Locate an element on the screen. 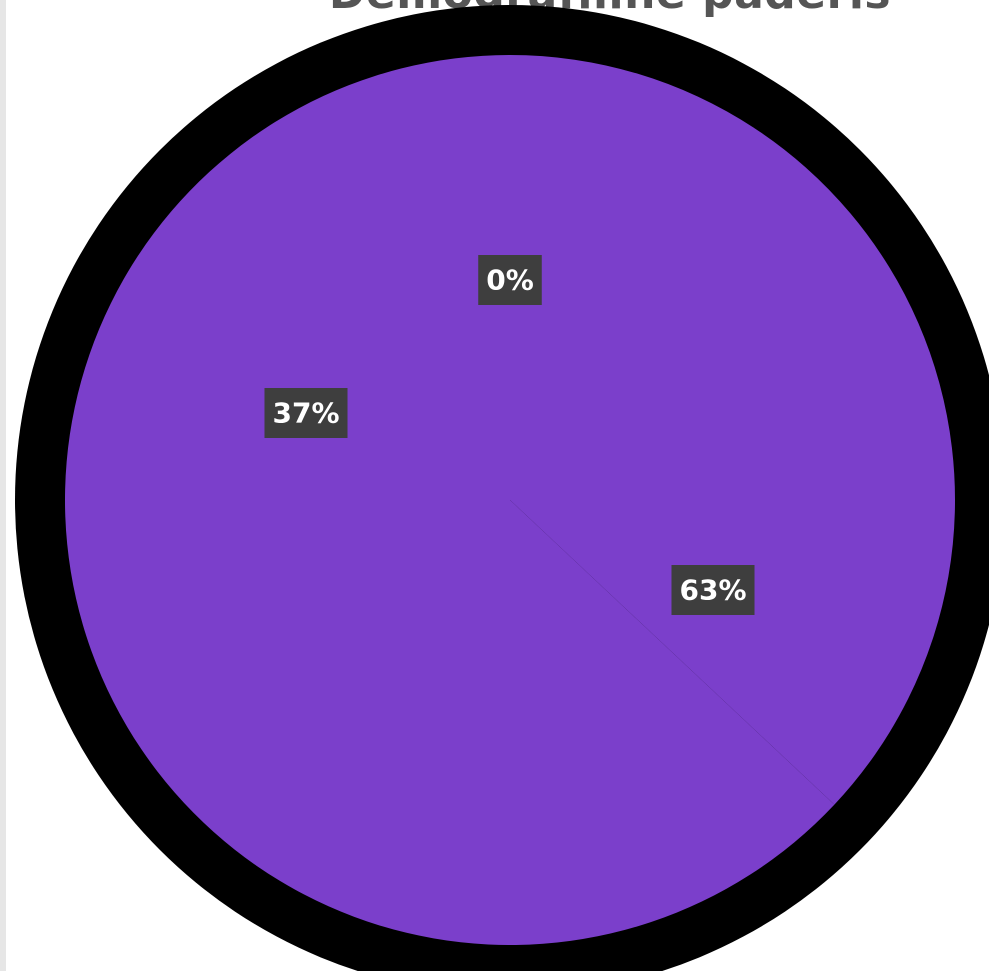  data-label-text-2: 63% is located at coordinates (712, 590).